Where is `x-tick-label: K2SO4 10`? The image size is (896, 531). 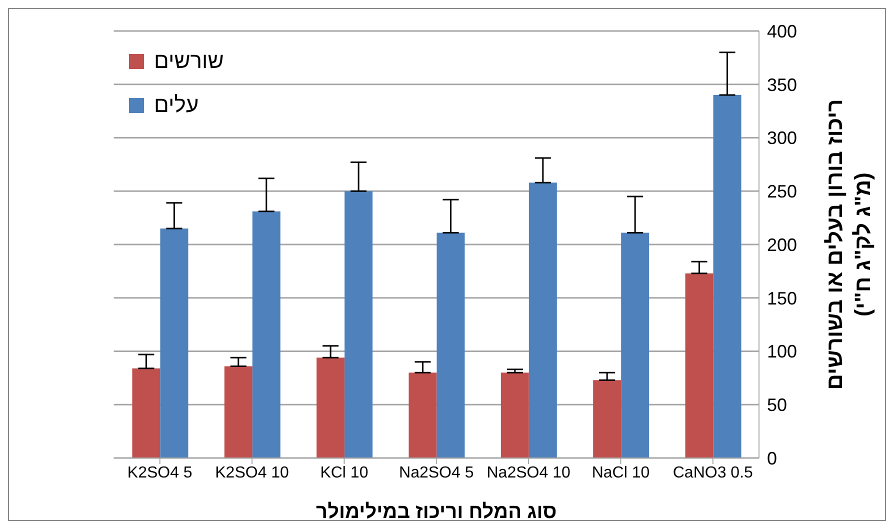
x-tick-label: K2SO4 10 is located at coordinates (252, 473).